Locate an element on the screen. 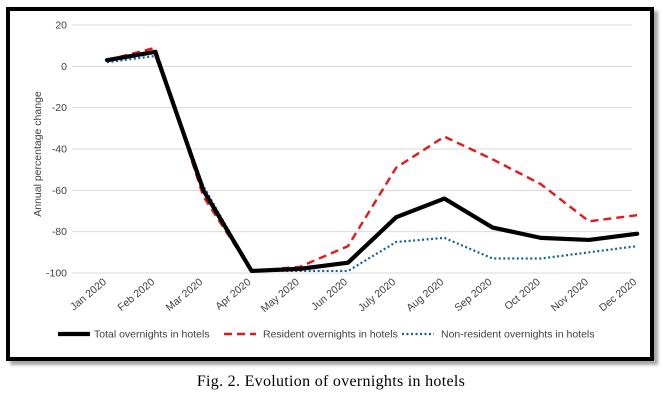  x-tick-label: Sep 2020 is located at coordinates (473, 295).